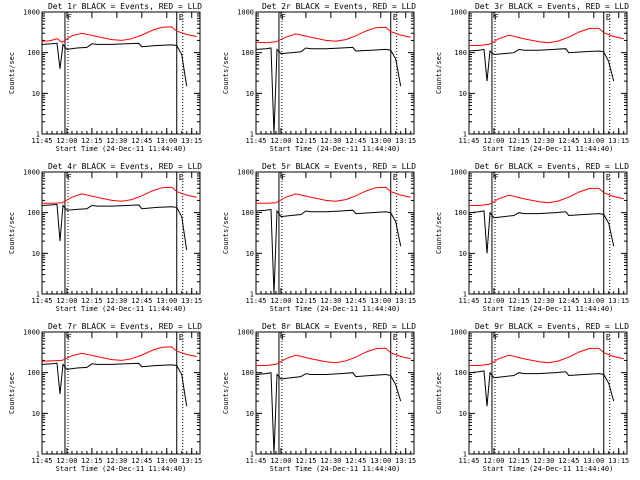  Describe the element at coordinates (552, 326) in the screenshot. I see `chart-title: Det 9r BLACK = Events, RED = LLD` at that location.